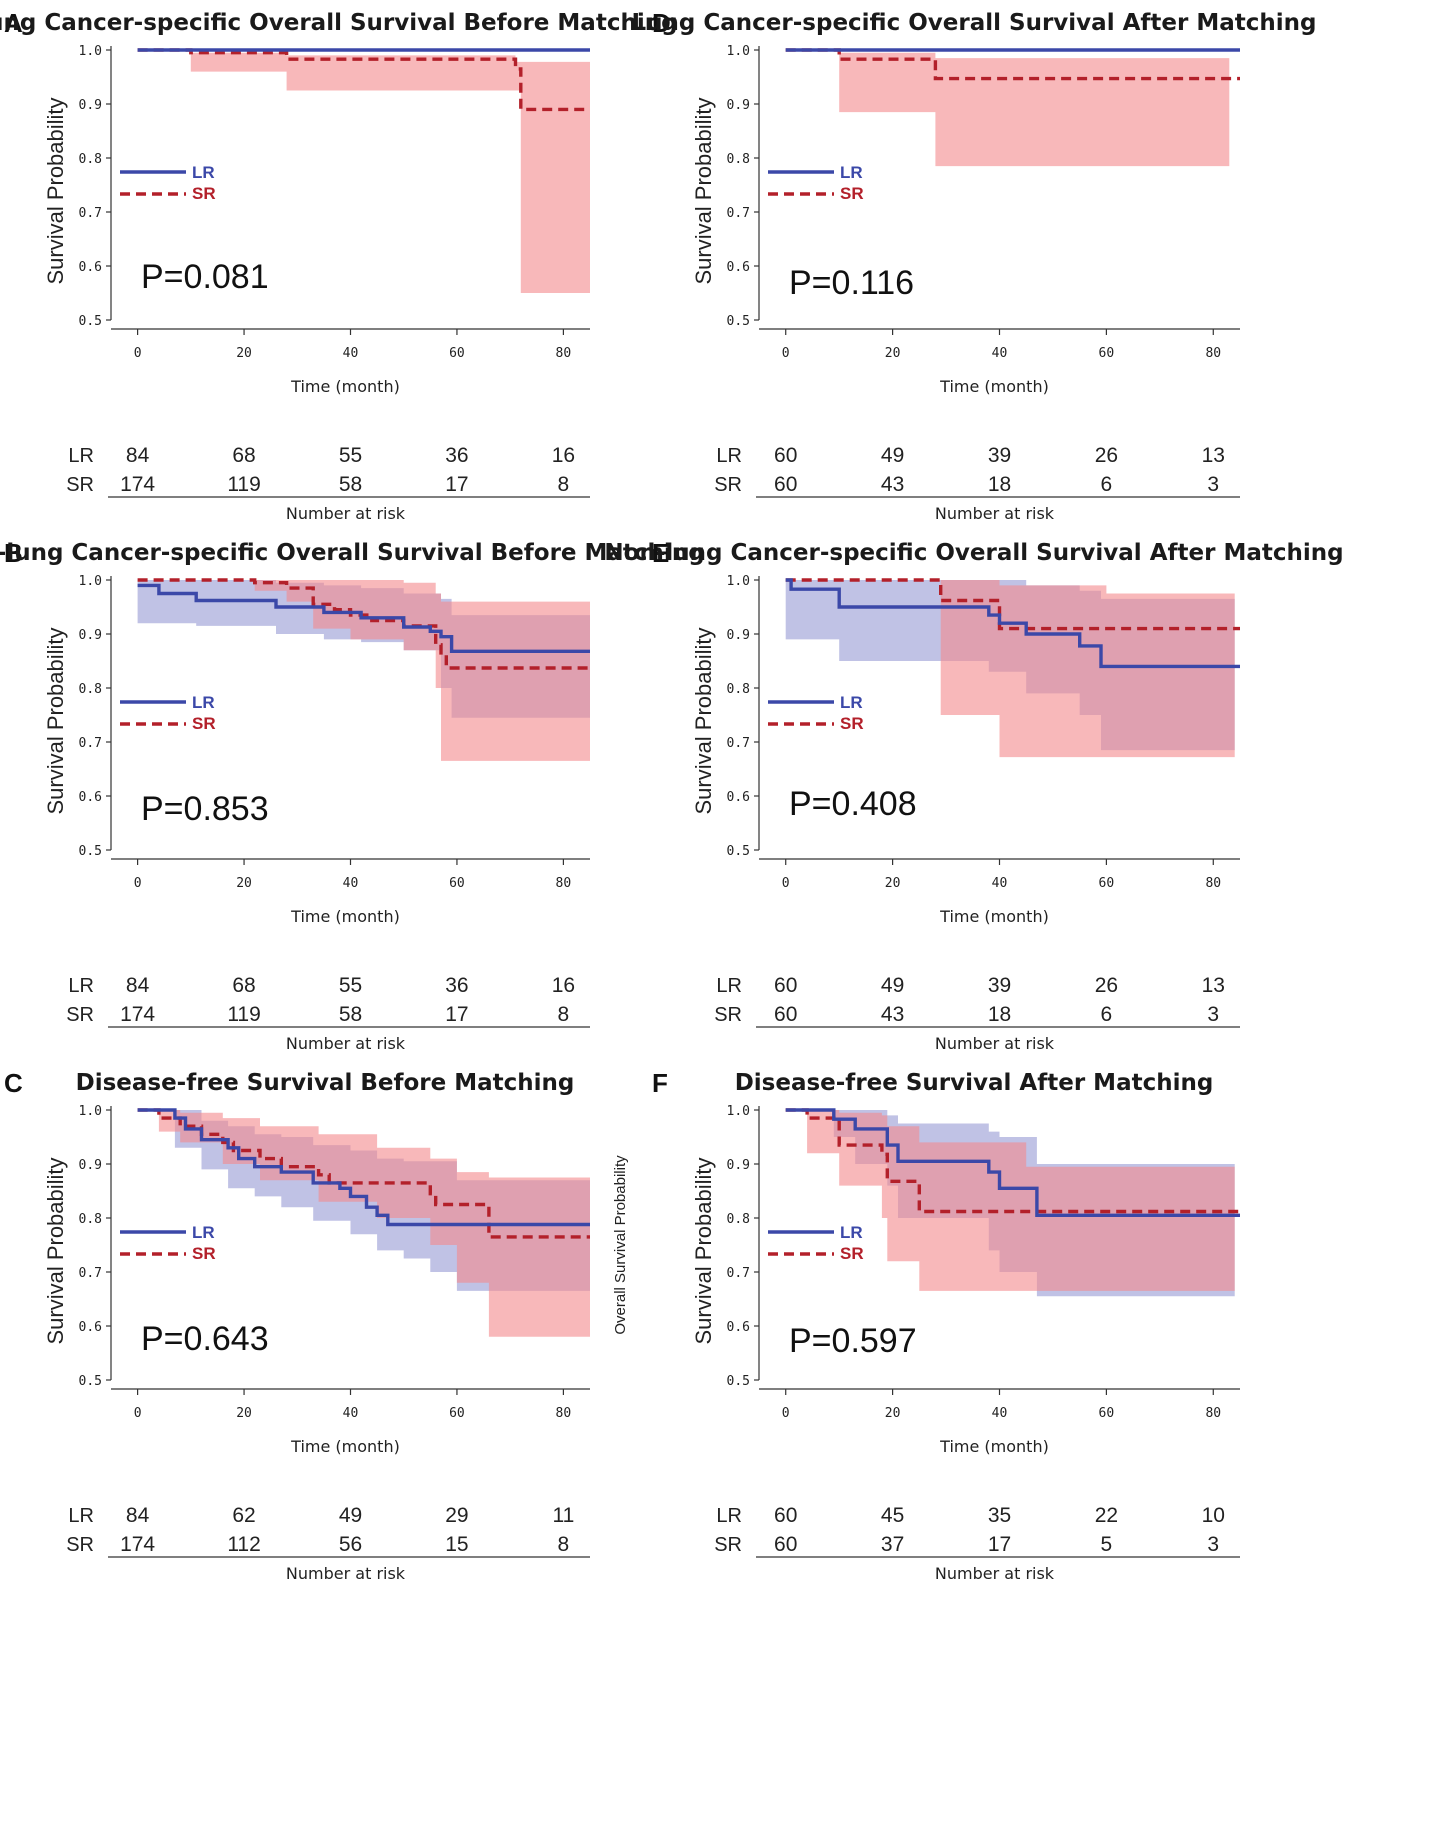  Describe the element at coordinates (999, 1014) in the screenshot. I see `risk-value: 18` at that location.